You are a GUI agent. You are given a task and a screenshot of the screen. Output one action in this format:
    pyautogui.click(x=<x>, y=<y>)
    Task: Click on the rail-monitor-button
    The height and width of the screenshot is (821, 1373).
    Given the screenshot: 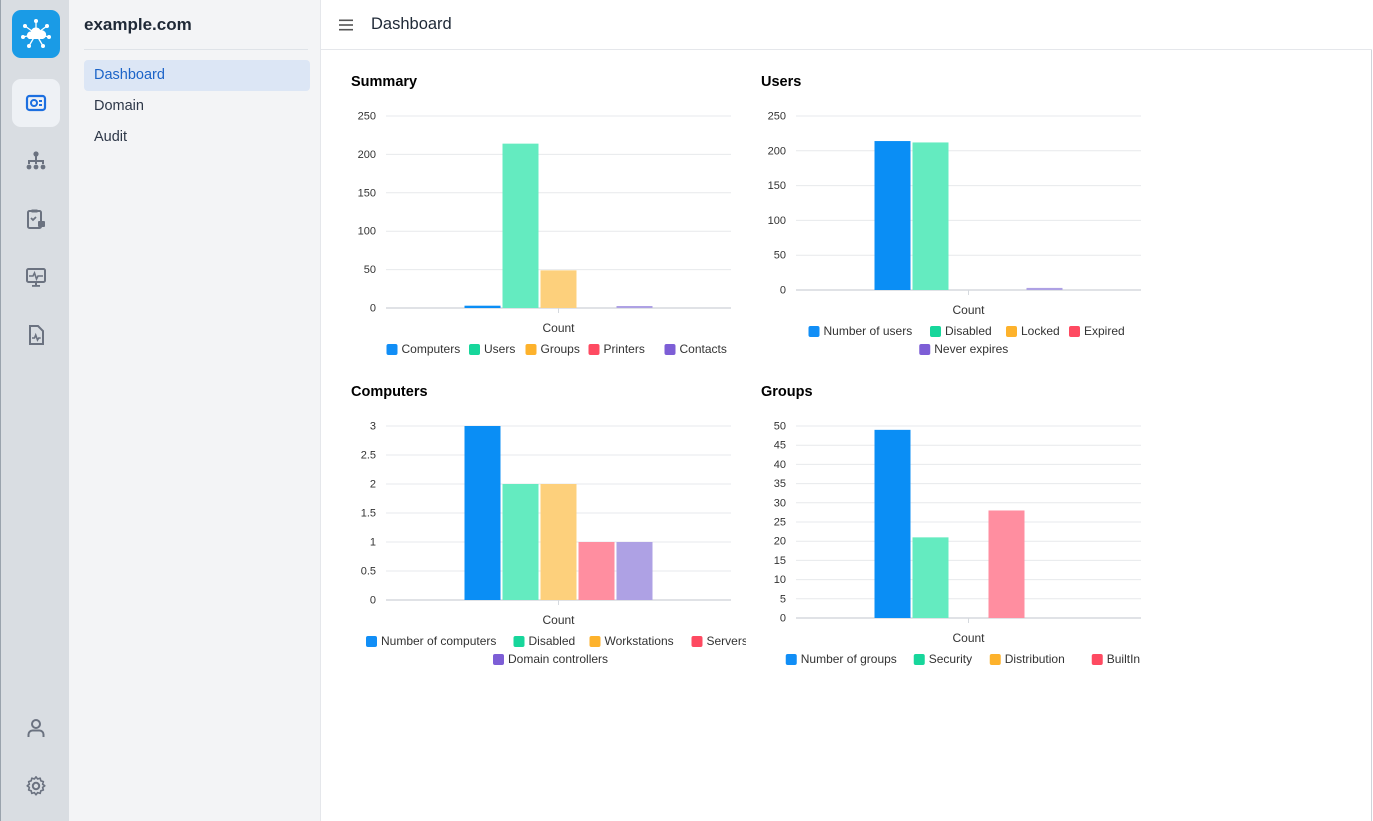 What is the action you would take?
    pyautogui.click(x=36, y=277)
    